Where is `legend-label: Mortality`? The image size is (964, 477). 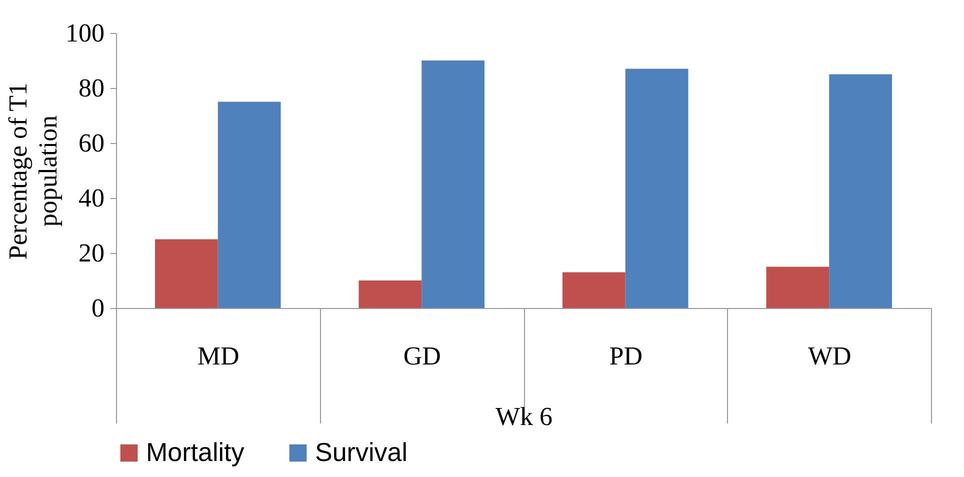 legend-label: Mortality is located at coordinates (195, 452).